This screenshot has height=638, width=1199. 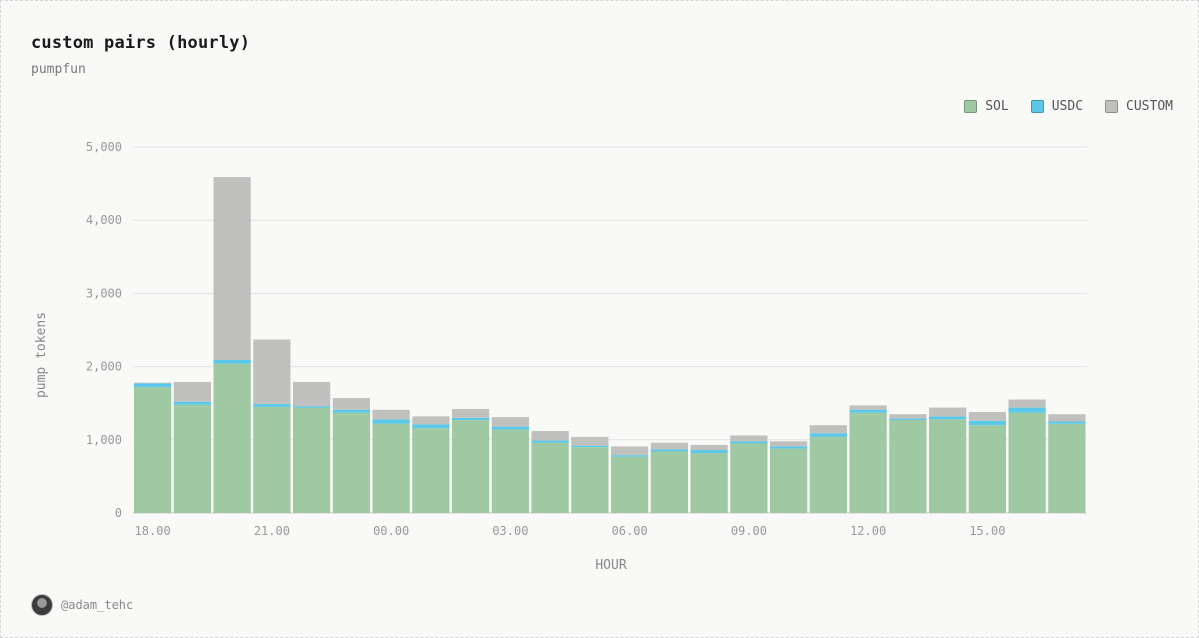 I want to click on footer: @adam_tehc, so click(x=82, y=605).